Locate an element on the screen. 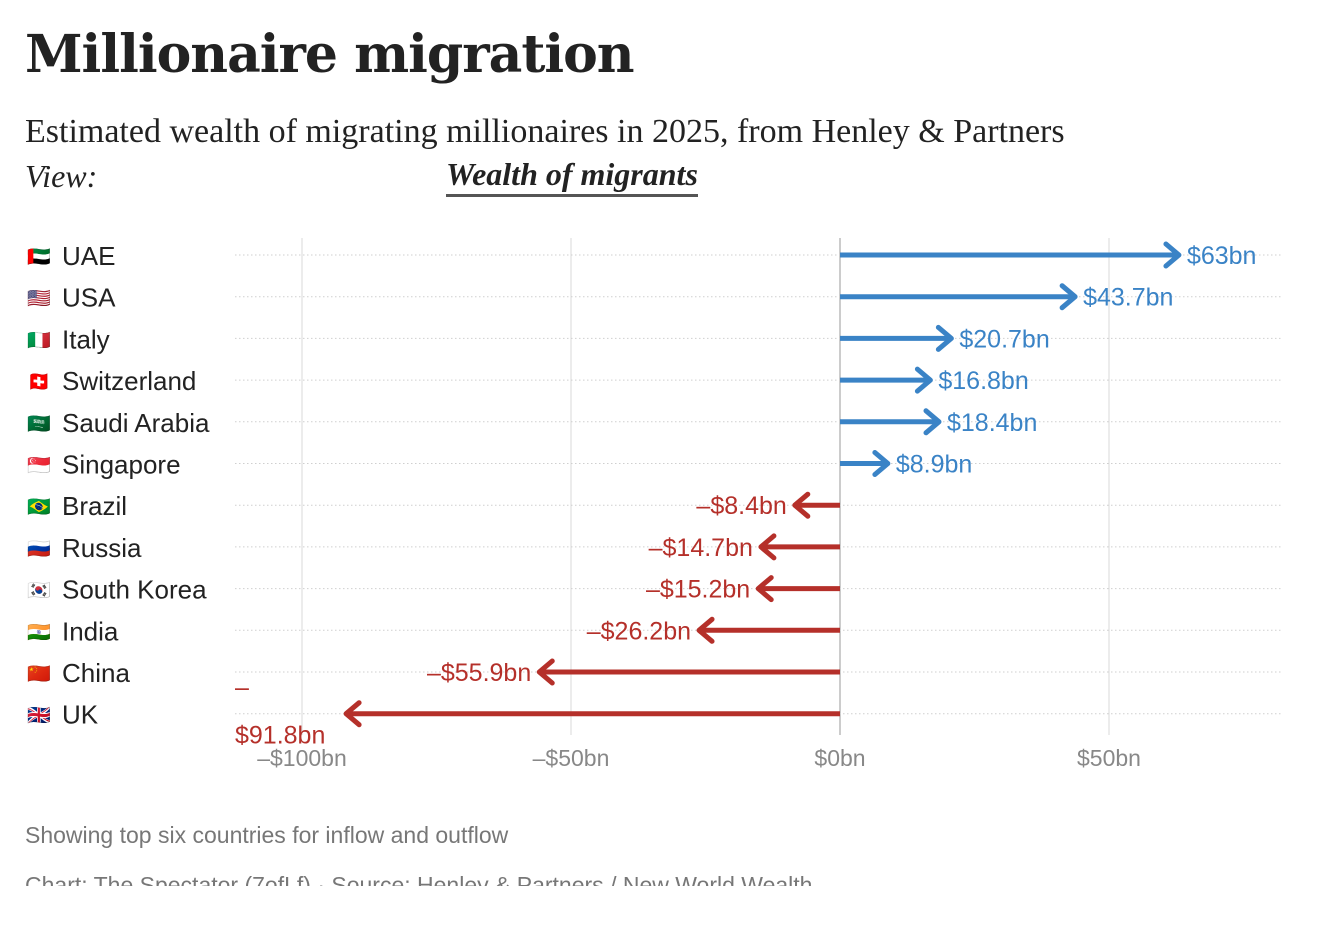  country-label: UAE is located at coordinates (88, 256).